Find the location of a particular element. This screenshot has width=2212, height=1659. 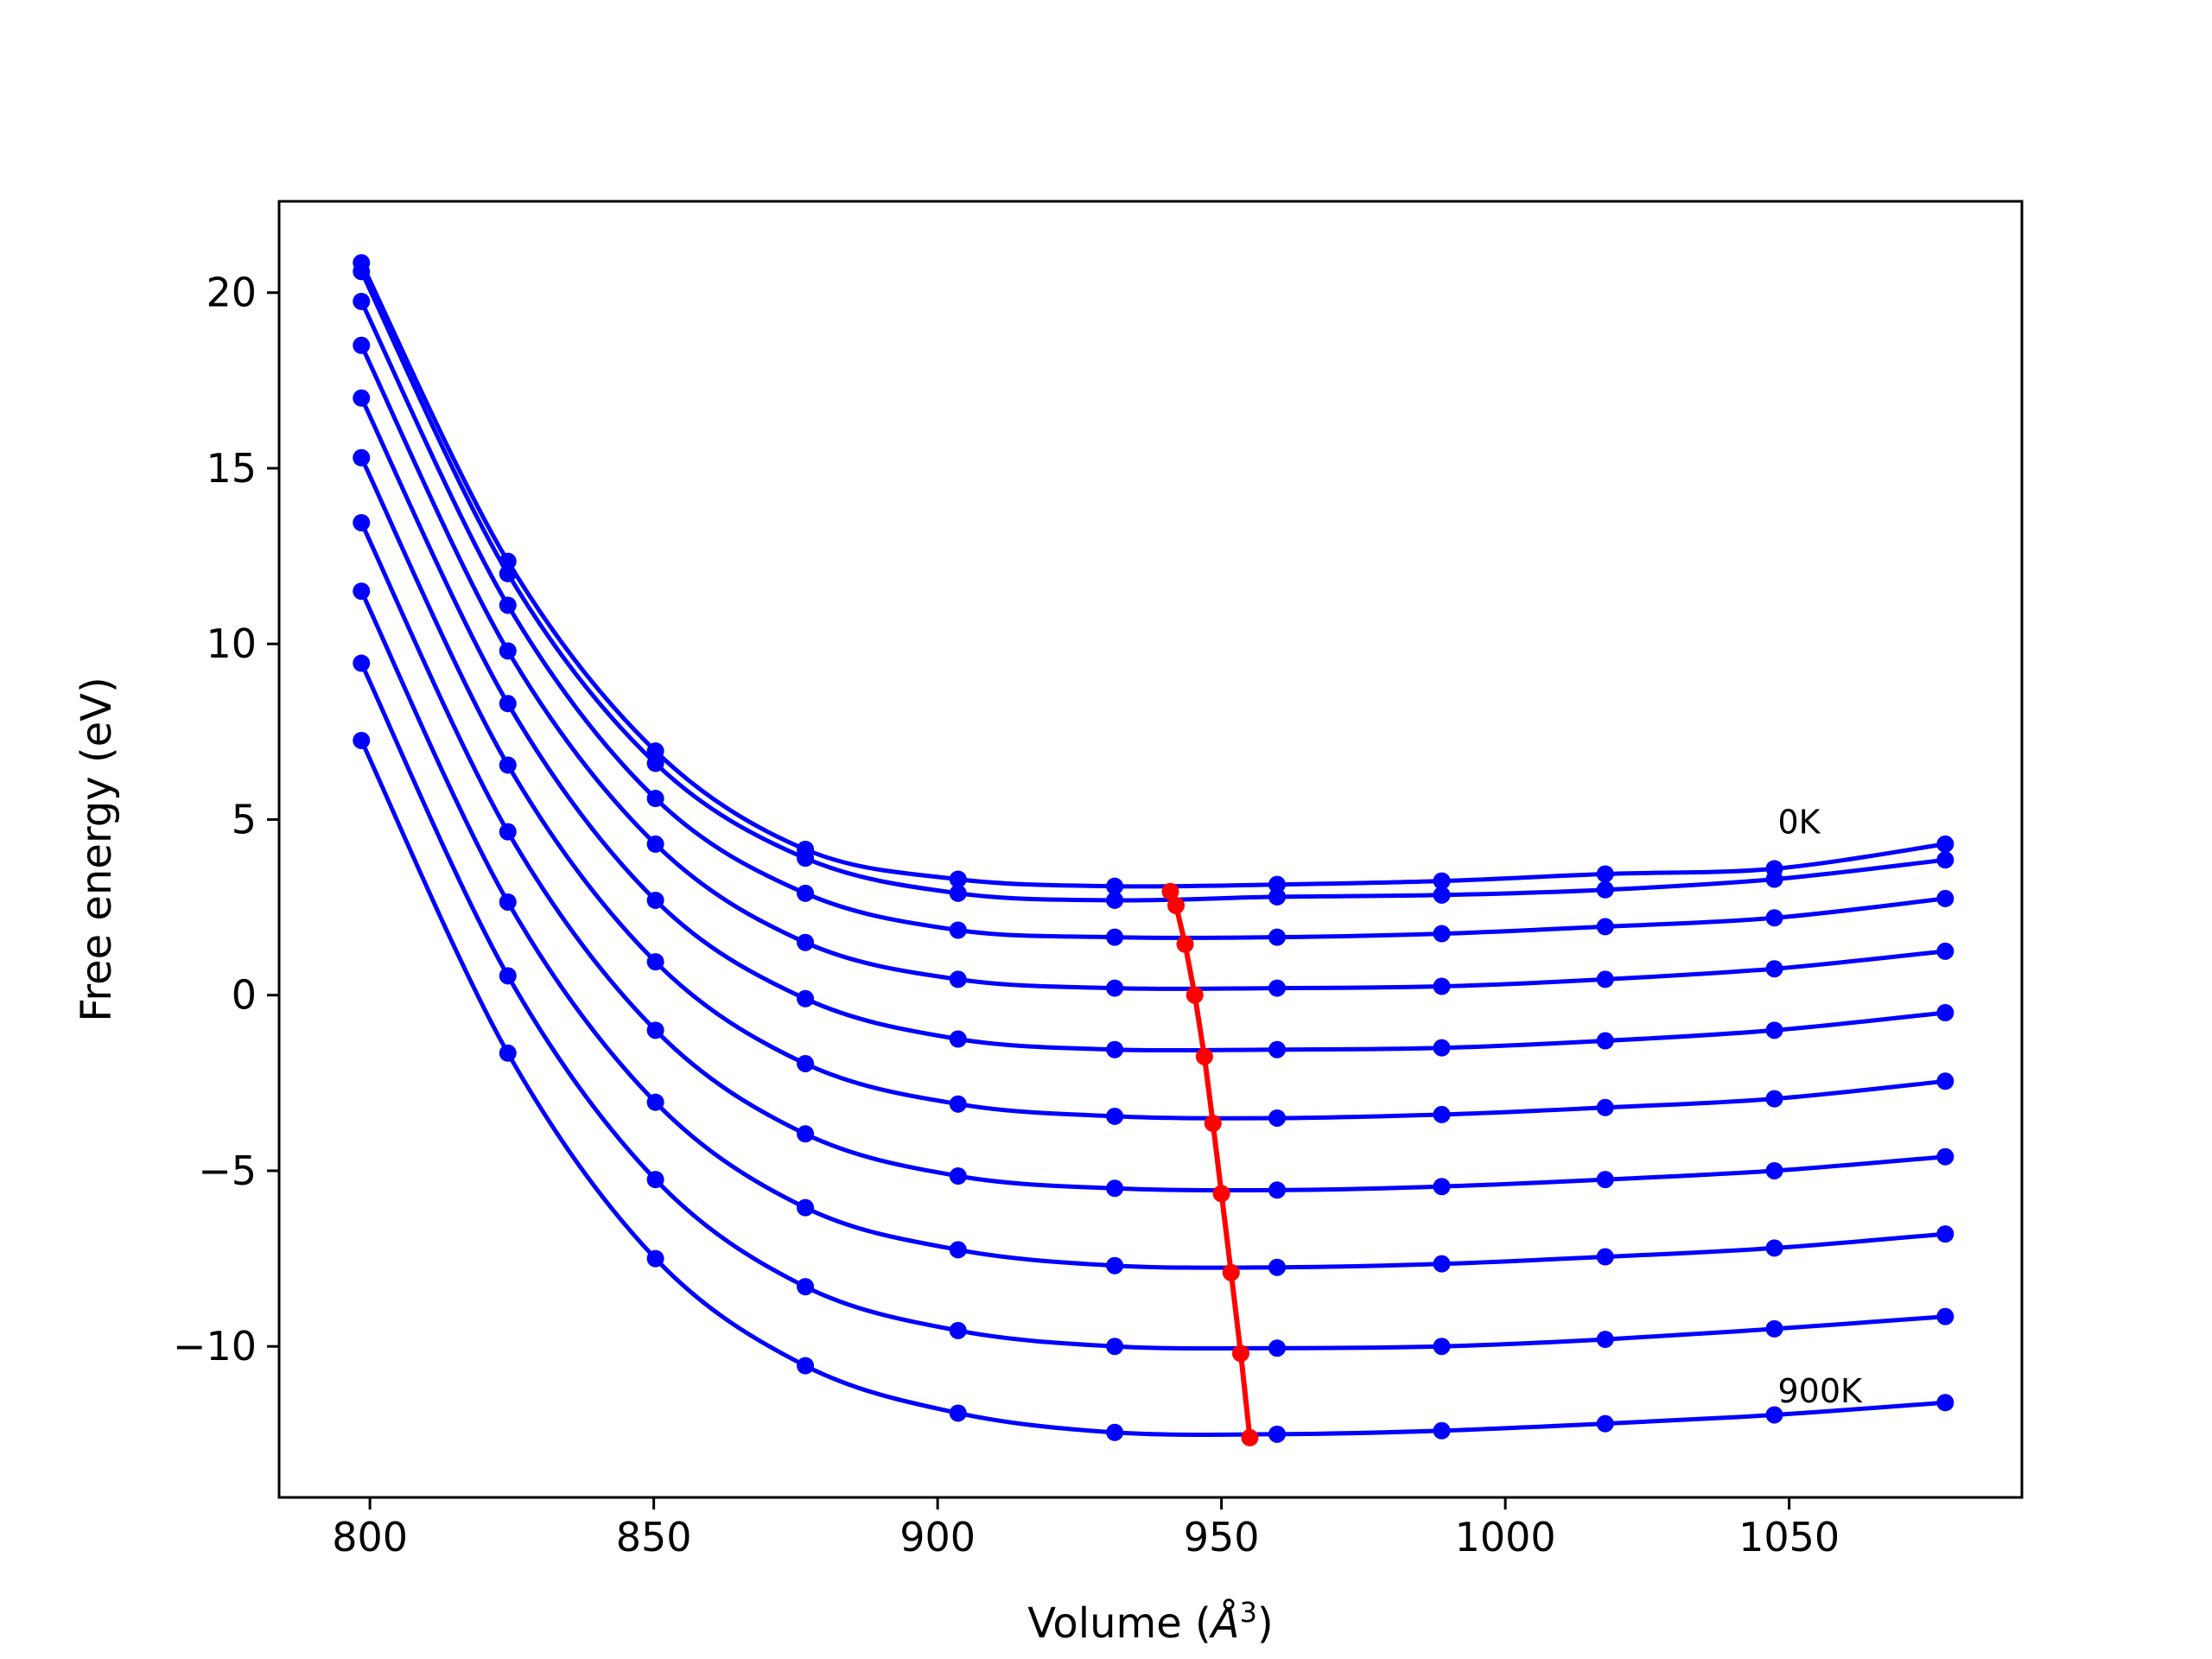

x-axis-label: Volume (Å3) is located at coordinates (1150, 1622).